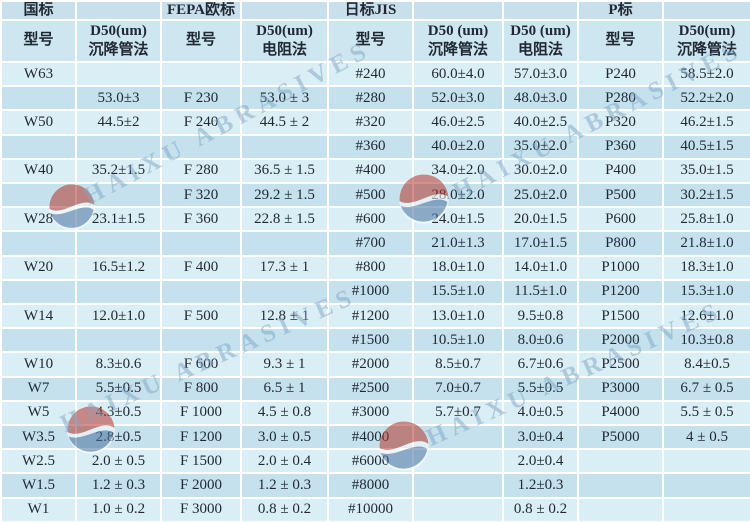 The height and width of the screenshot is (523, 750). Describe the element at coordinates (370, 243) in the screenshot. I see `table-cell: #700` at that location.